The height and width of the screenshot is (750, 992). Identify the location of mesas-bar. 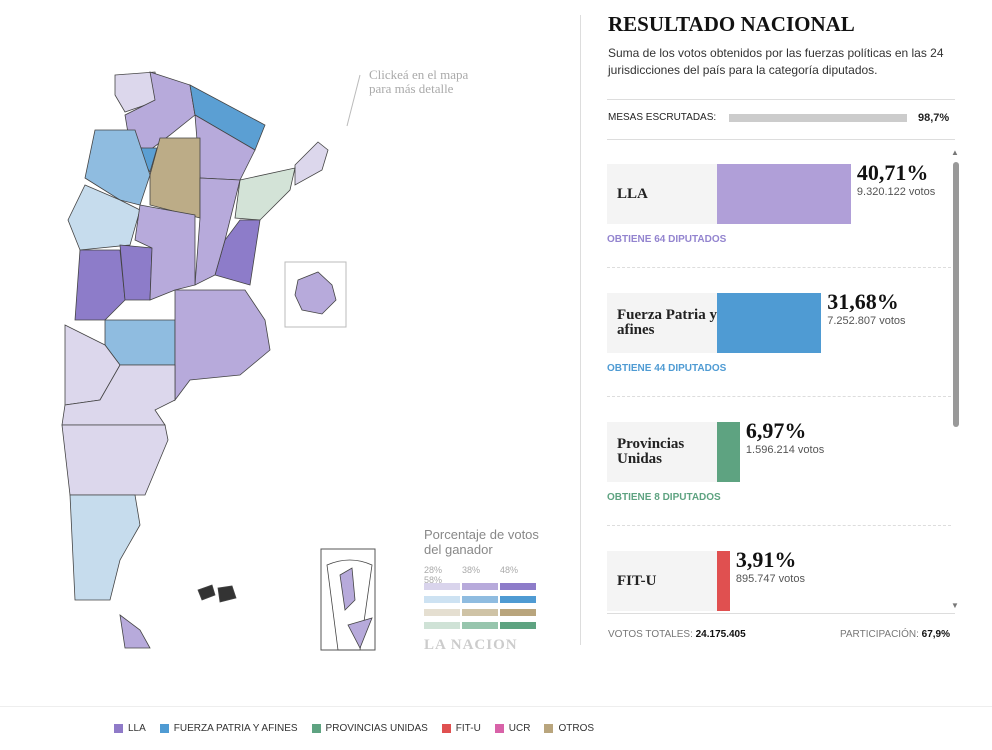
(818, 118).